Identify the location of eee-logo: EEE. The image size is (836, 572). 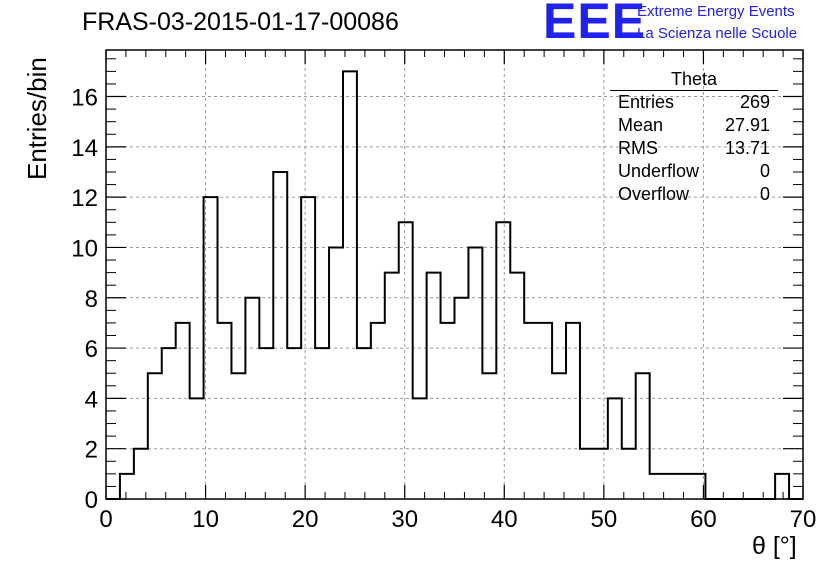
(595, 24).